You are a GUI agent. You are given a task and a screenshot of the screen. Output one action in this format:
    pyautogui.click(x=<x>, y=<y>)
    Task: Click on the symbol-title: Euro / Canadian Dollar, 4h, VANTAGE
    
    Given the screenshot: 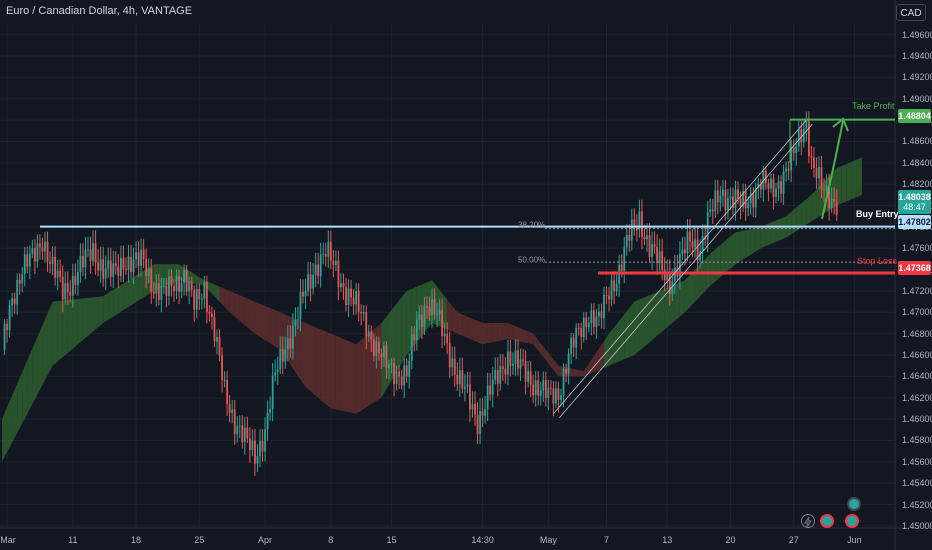 What is the action you would take?
    pyautogui.click(x=99, y=11)
    